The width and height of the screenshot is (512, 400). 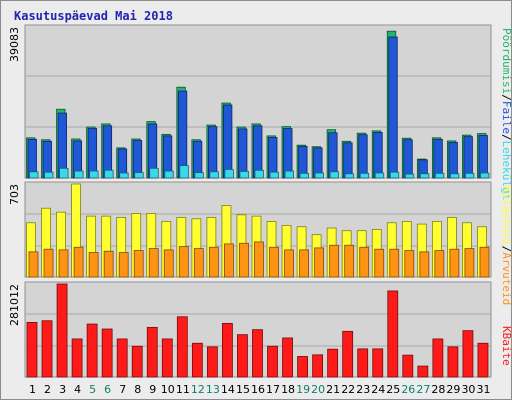 What do you see at coordinates (183, 389) in the screenshot?
I see `day-label-11: 11` at bounding box center [183, 389].